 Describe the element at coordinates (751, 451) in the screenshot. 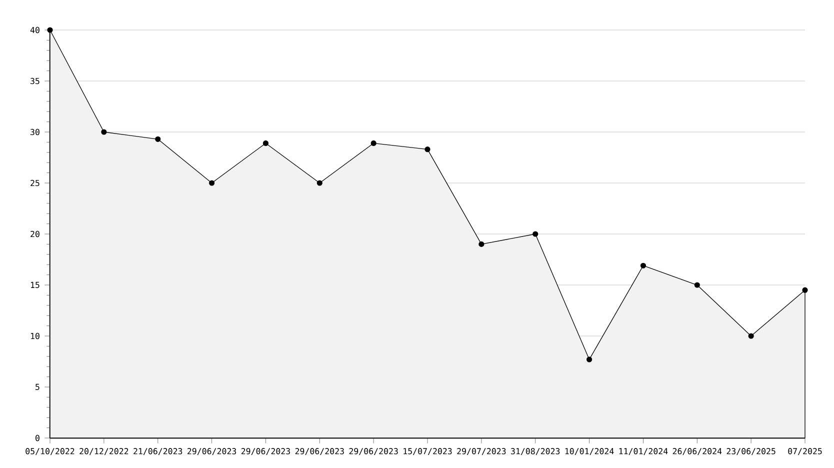

I see `x-tick-label: 23/06/2025` at that location.